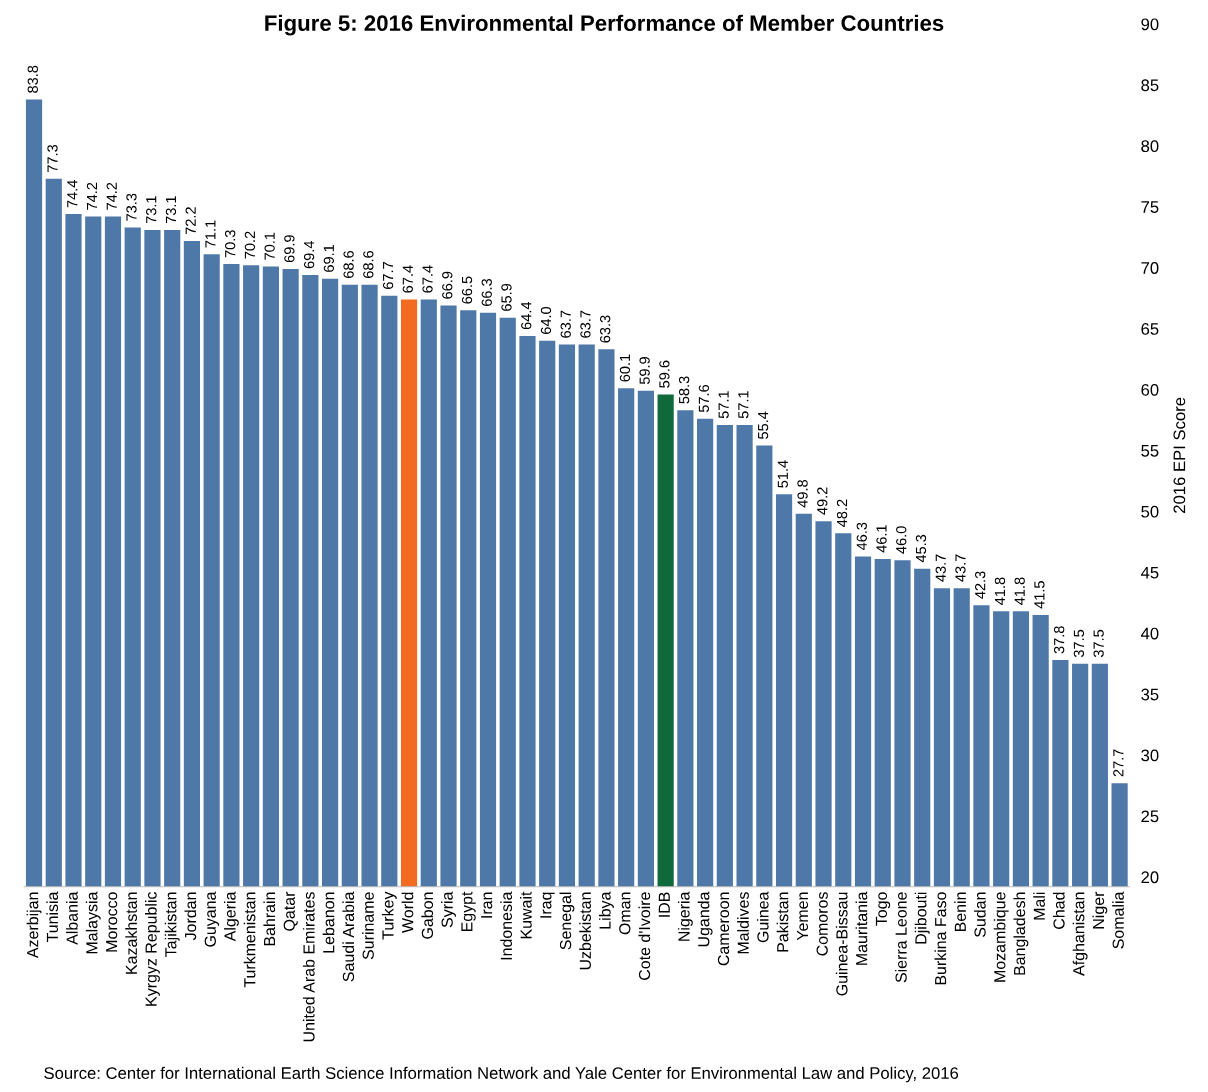 Image resolution: width=1208 pixels, height=1092 pixels. Describe the element at coordinates (685, 916) in the screenshot. I see `x-tick-label: Nigeria` at that location.